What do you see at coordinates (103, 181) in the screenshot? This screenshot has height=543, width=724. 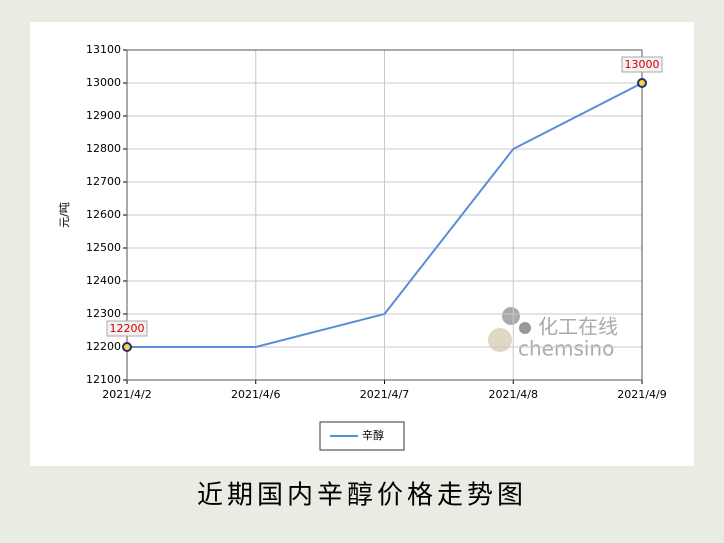 I see `y-tick-label: 12700` at bounding box center [103, 181].